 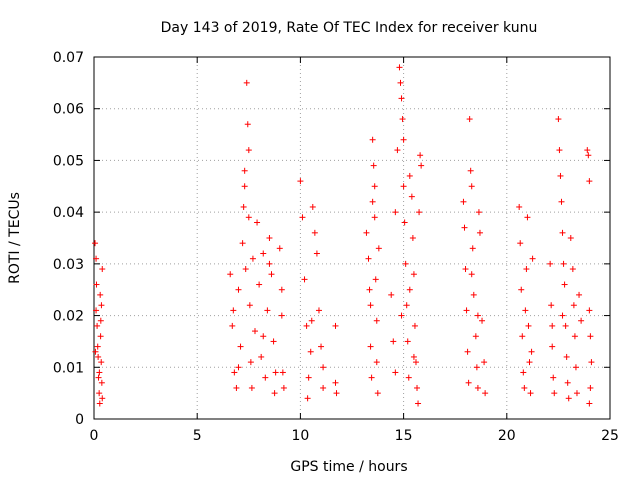 What do you see at coordinates (68, 239) in the screenshot?
I see `y-tick-labels: 0 0.01 0.02 0.03 0.04 0.05 0.06 0.07` at bounding box center [68, 239].